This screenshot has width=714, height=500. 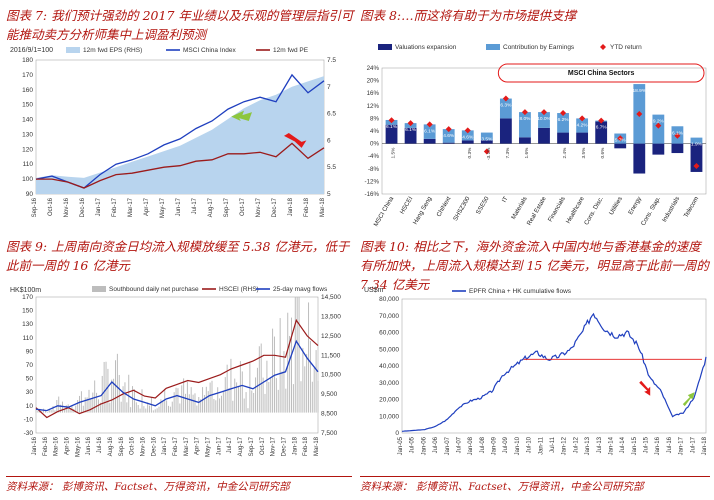 I want to click on fig7-ytick-left: 90, so click(x=30, y=194).